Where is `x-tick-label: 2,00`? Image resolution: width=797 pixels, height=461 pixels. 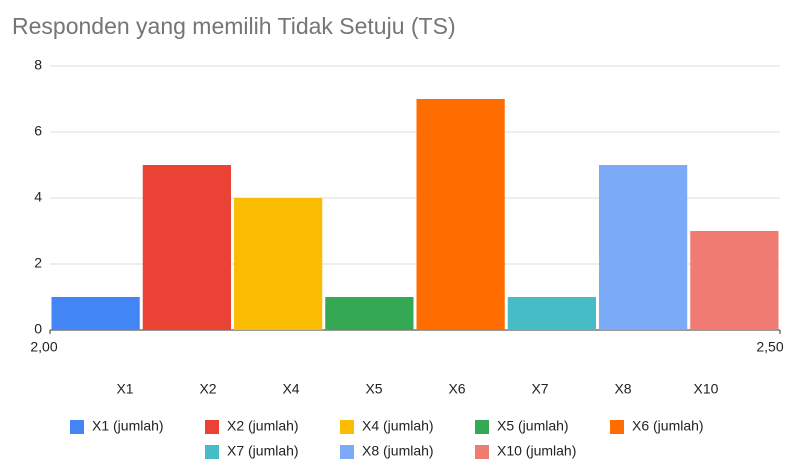 x-tick-label: 2,00 is located at coordinates (43, 347).